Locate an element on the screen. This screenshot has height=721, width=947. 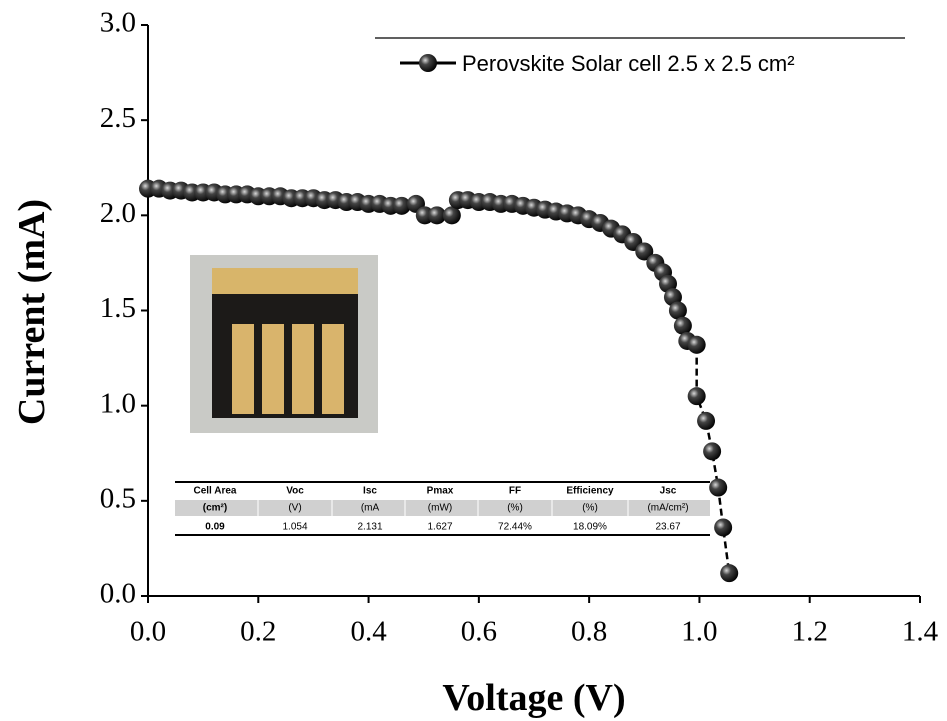
x-tick-label: 0.2 is located at coordinates (258, 632).